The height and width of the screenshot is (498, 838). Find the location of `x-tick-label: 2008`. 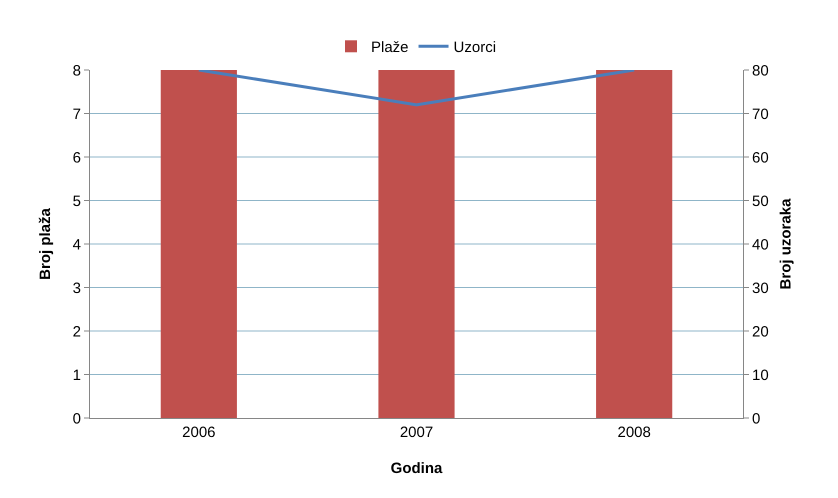

x-tick-label: 2008 is located at coordinates (634, 432).